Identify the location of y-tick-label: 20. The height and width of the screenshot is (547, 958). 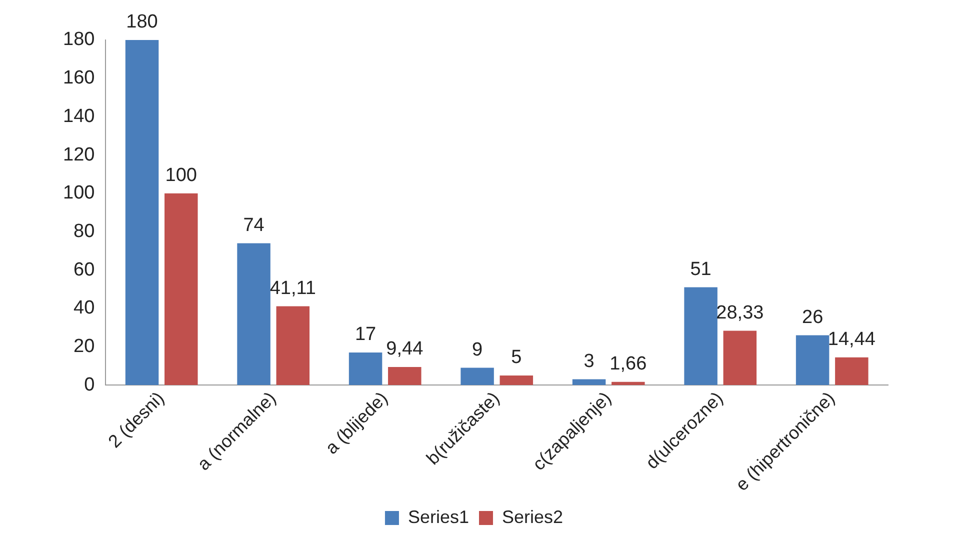
(84, 346).